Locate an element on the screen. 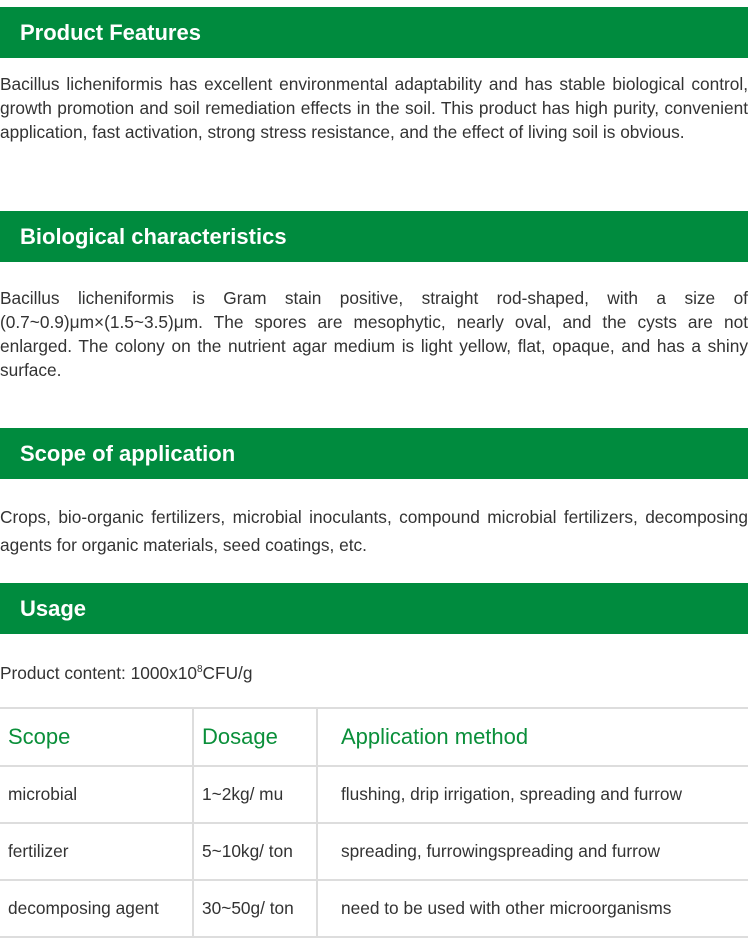 The image size is (748, 948). table-header-row: Scope Dosage Application method is located at coordinates (374, 737).